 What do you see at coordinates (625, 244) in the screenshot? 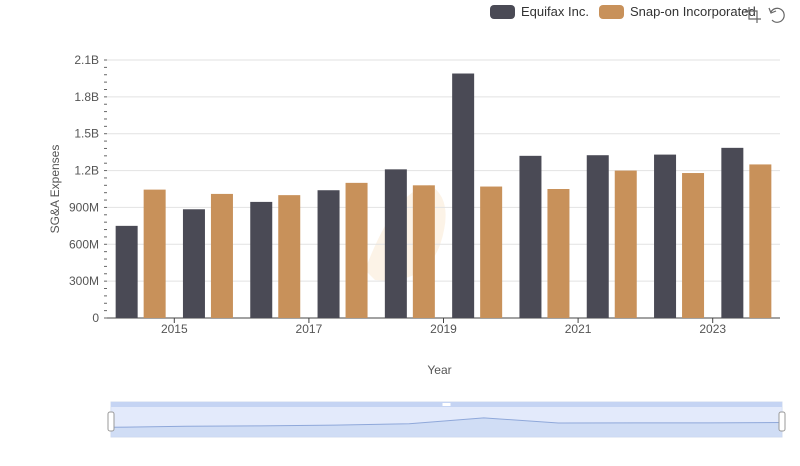
I see `bar-snap-on-2021` at bounding box center [625, 244].